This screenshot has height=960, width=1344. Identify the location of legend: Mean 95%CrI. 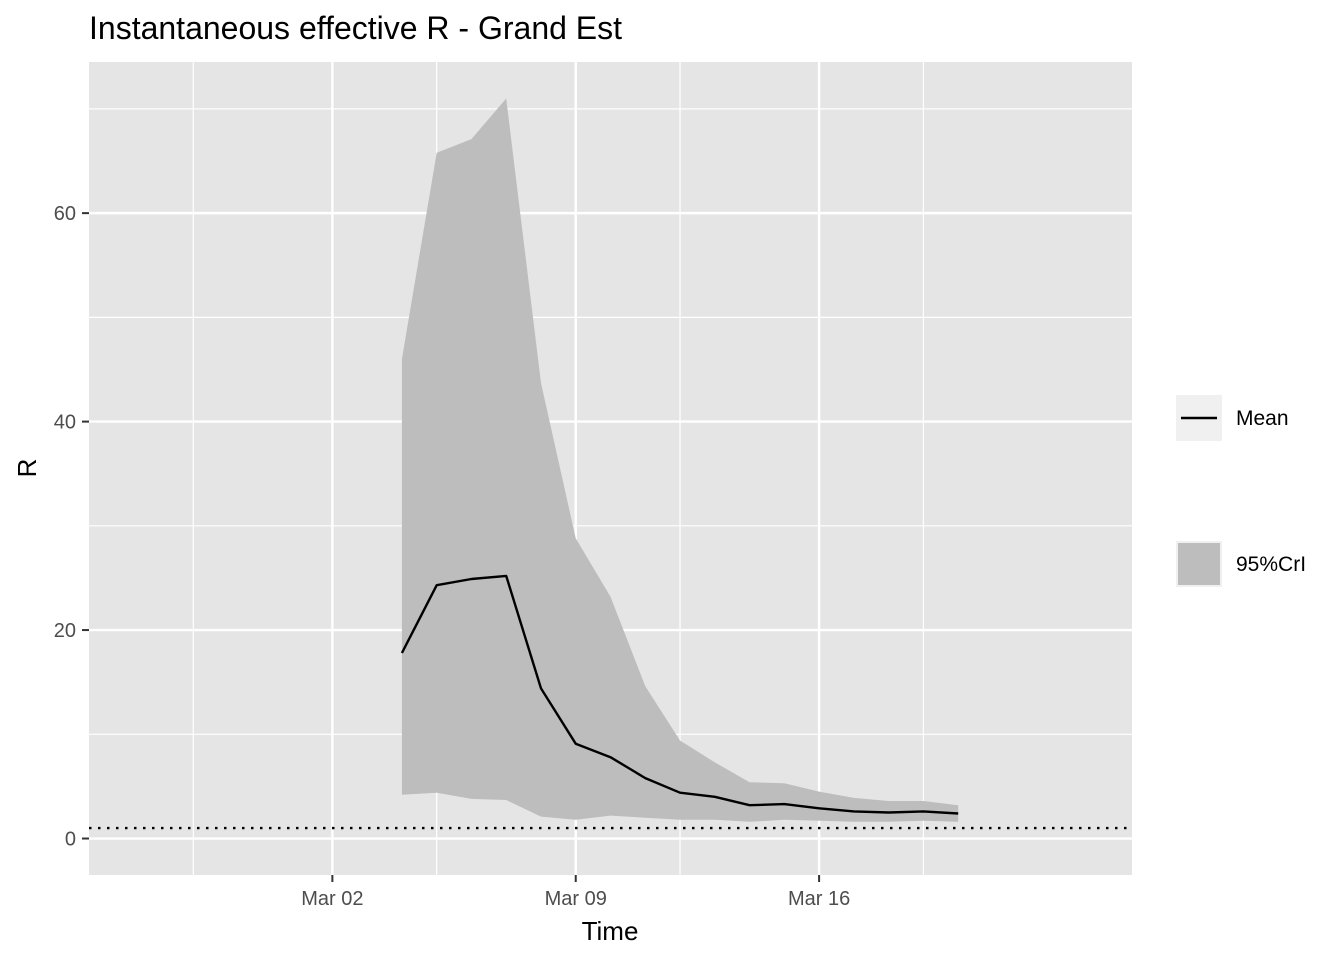
(1241, 491).